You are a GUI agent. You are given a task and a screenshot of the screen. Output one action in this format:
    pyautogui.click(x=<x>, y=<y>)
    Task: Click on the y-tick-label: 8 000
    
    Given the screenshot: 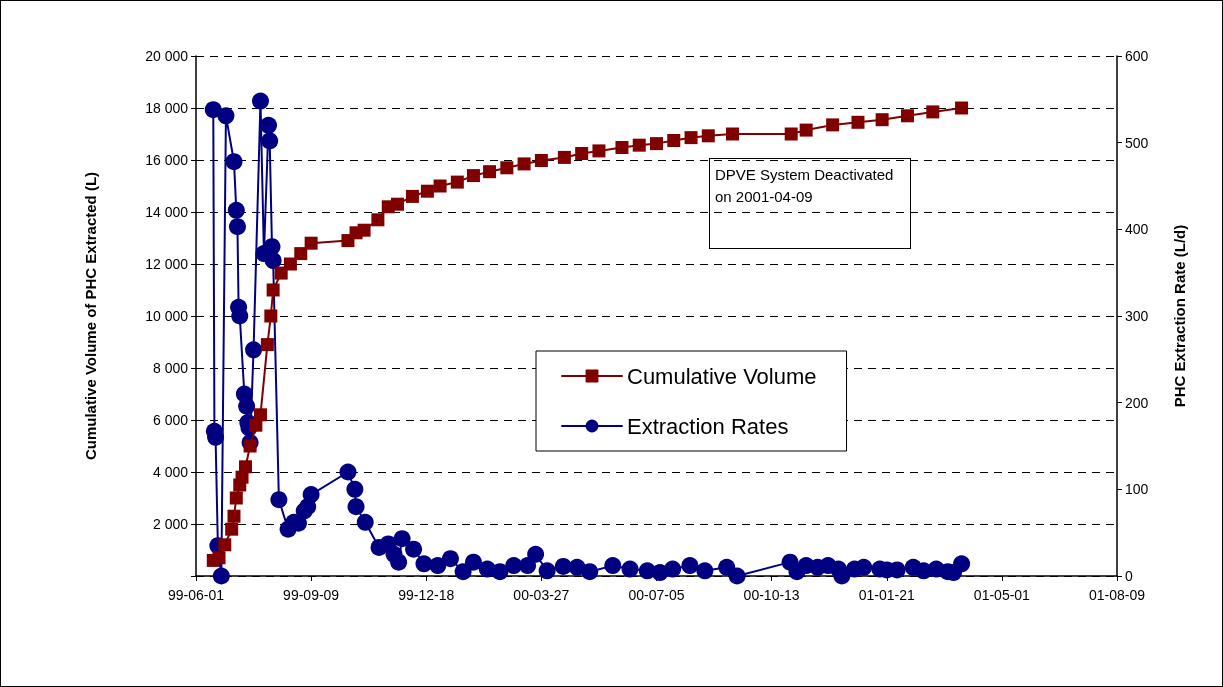 What is the action you would take?
    pyautogui.click(x=170, y=368)
    